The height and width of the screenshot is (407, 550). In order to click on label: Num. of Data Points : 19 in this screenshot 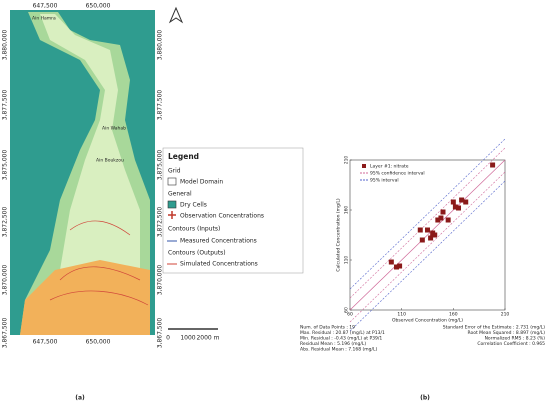, I will do `click(327, 328)`.